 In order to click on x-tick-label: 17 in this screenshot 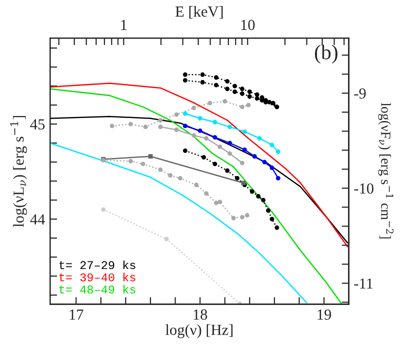, I will do `click(77, 315)`.